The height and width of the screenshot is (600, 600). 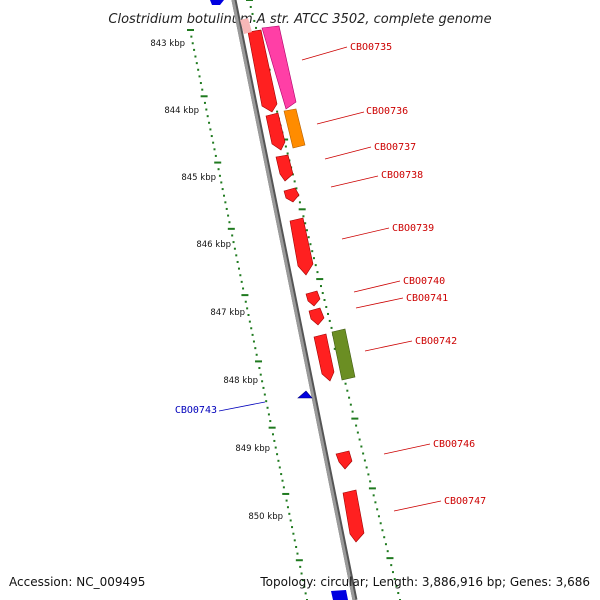 I want to click on gene-label-cbo0736: CBO0736, so click(x=387, y=111).